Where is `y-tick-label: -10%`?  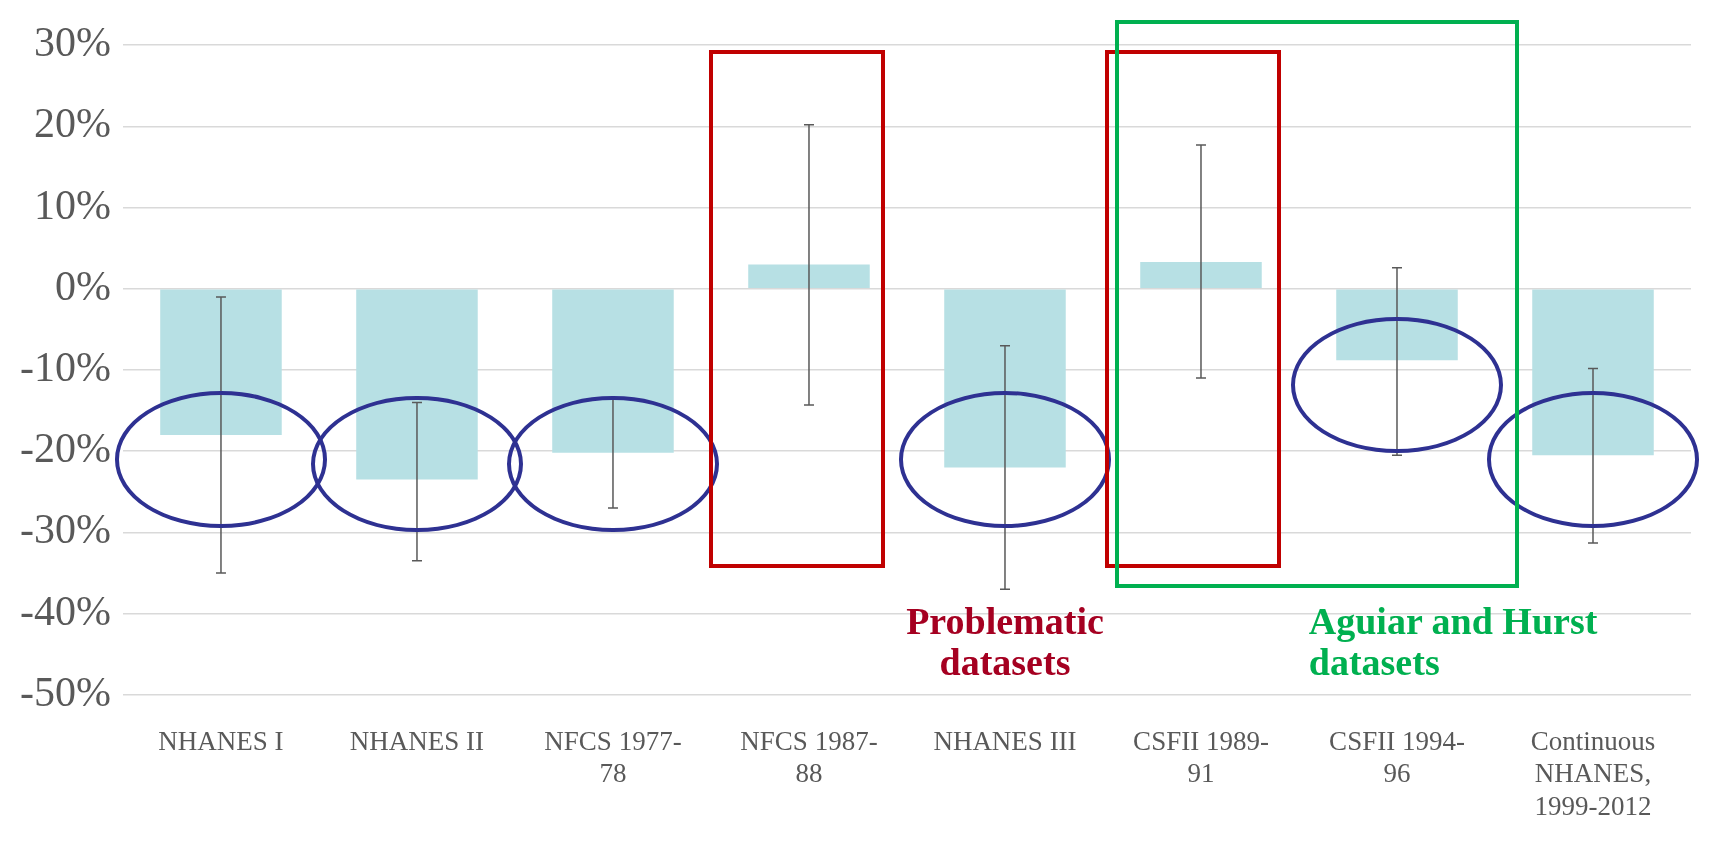 y-tick-label: -10% is located at coordinates (65, 367).